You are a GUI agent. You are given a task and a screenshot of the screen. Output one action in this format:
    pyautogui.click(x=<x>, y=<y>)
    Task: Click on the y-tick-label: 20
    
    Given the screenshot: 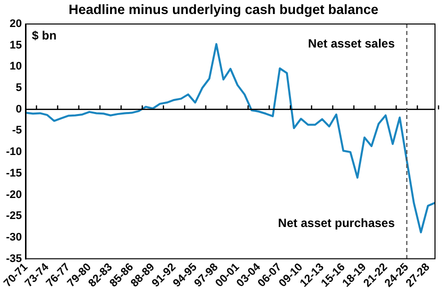 What is the action you would take?
    pyautogui.click(x=16, y=24)
    